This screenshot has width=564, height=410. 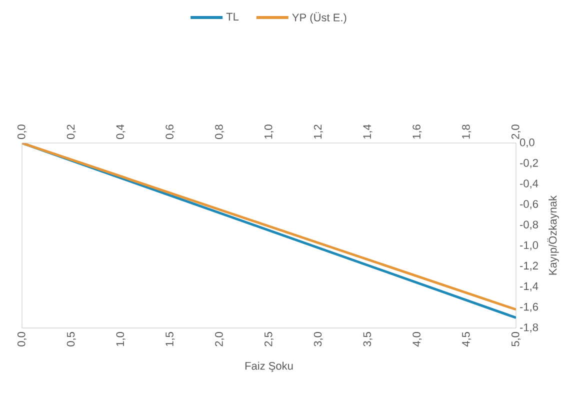 What do you see at coordinates (529, 245) in the screenshot?
I see `y-tick-label: -1,0` at bounding box center [529, 245].